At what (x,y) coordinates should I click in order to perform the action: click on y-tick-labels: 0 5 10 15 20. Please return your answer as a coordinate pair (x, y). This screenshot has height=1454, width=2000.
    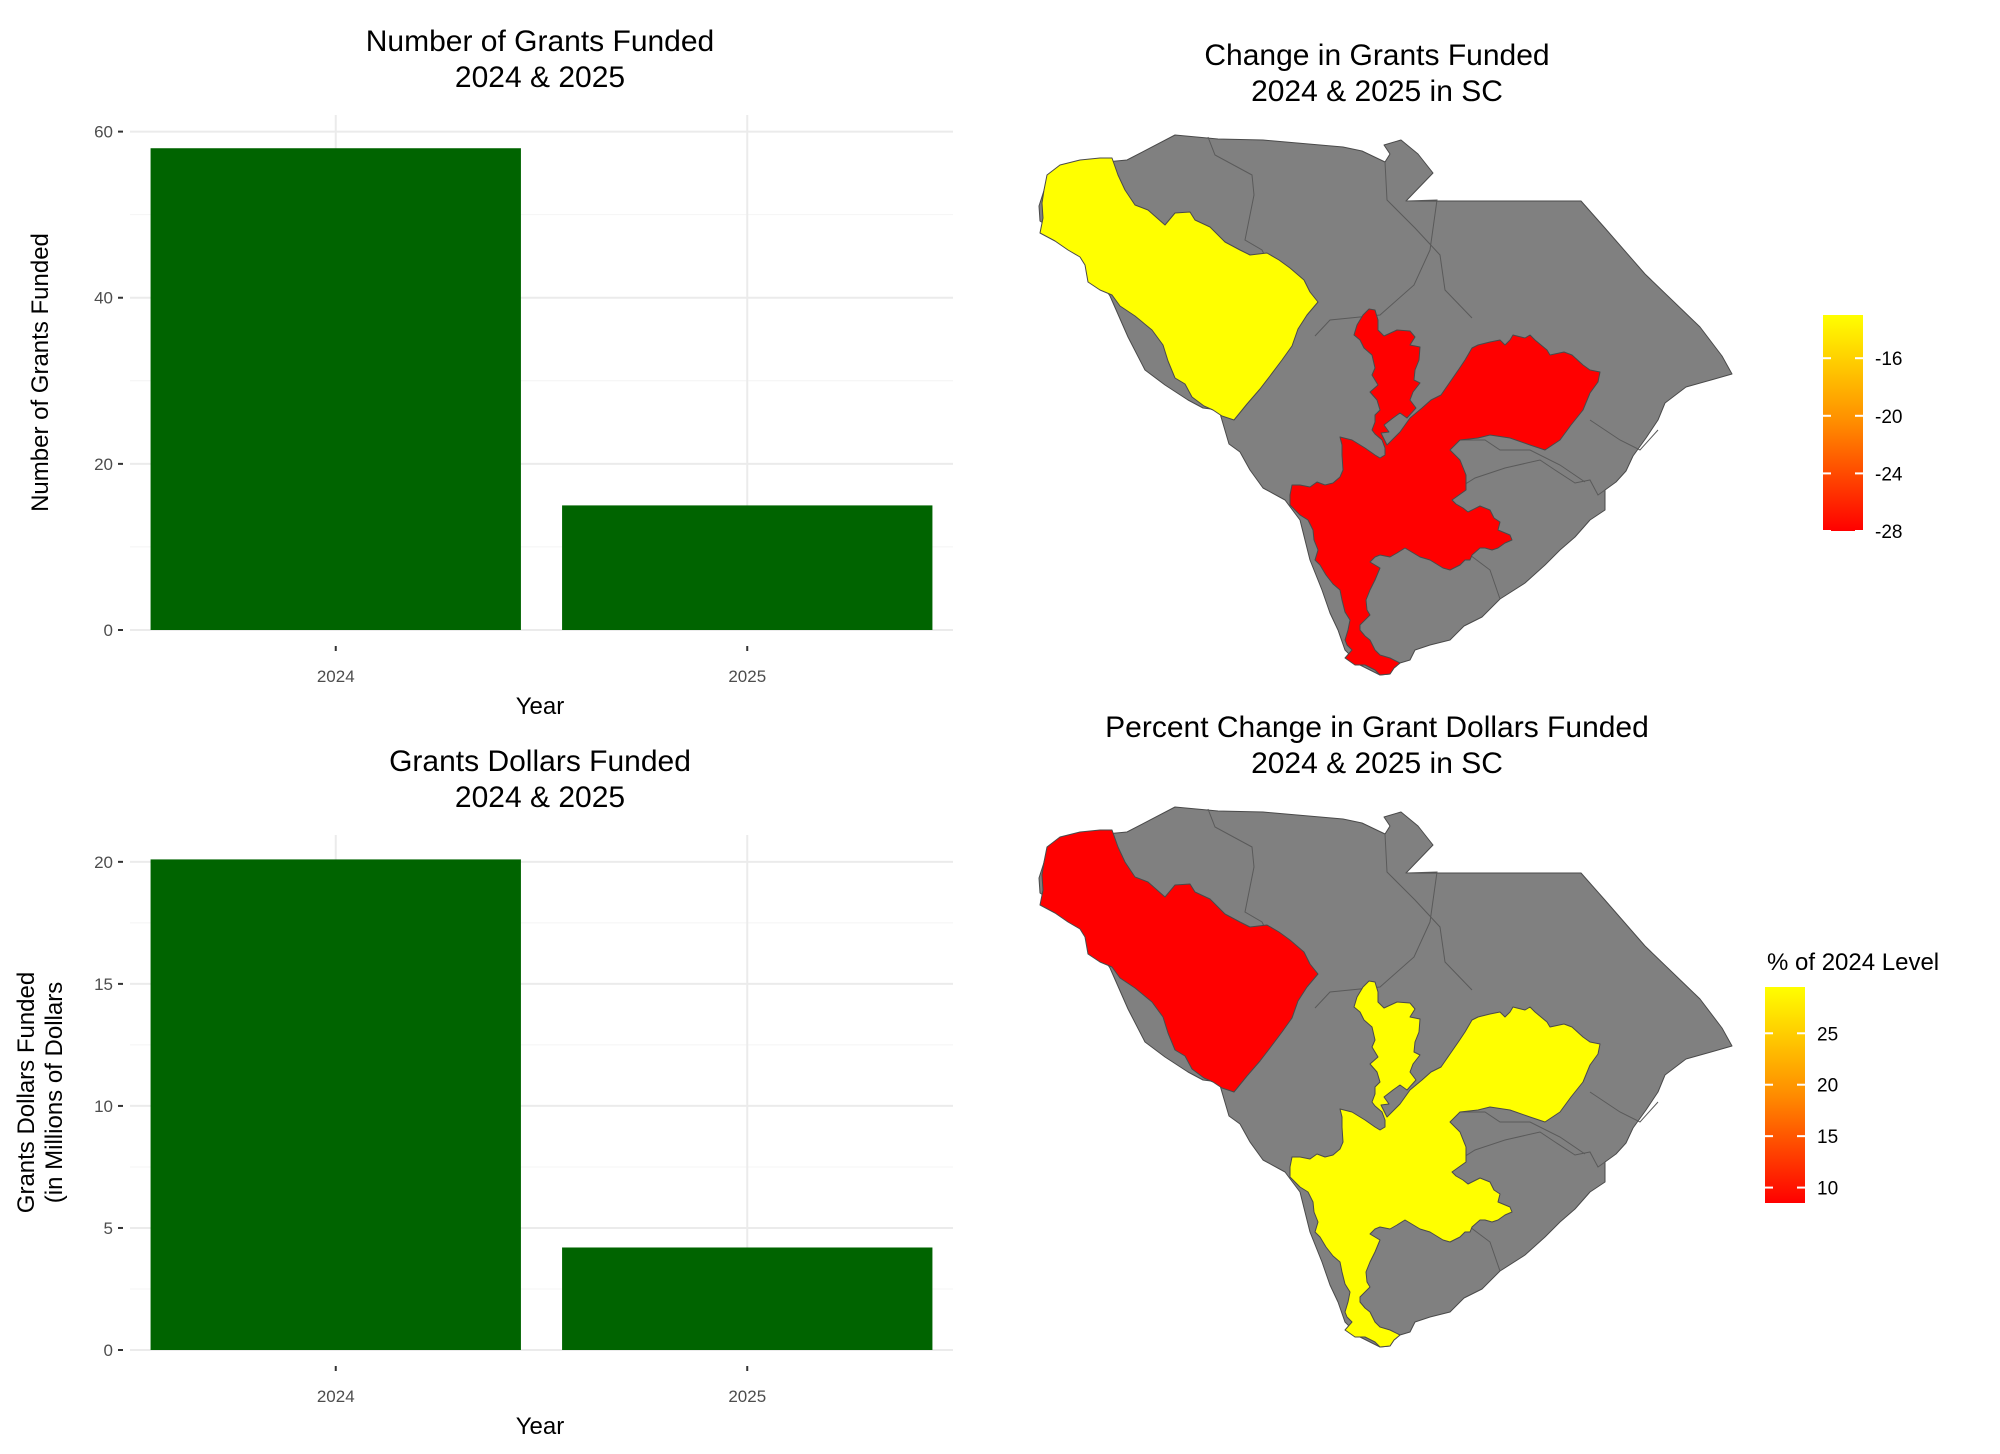
    Looking at the image, I should click on (108, 1106).